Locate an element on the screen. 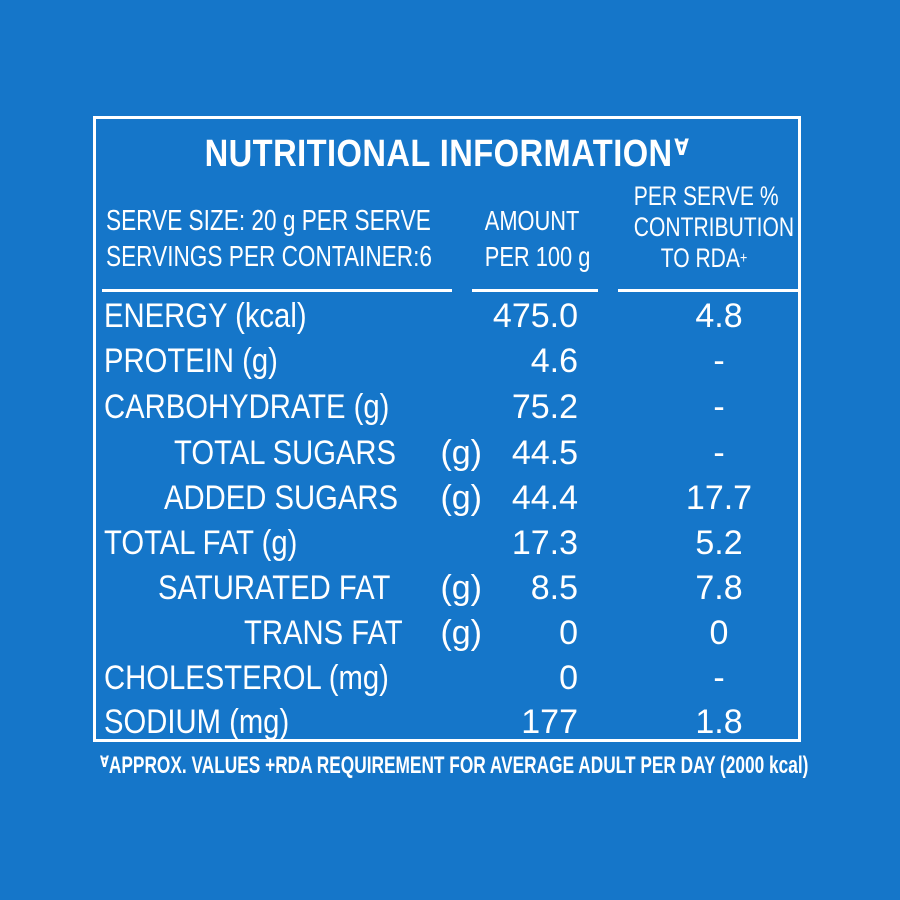  amount-value: 8.5 is located at coordinates (554, 588).